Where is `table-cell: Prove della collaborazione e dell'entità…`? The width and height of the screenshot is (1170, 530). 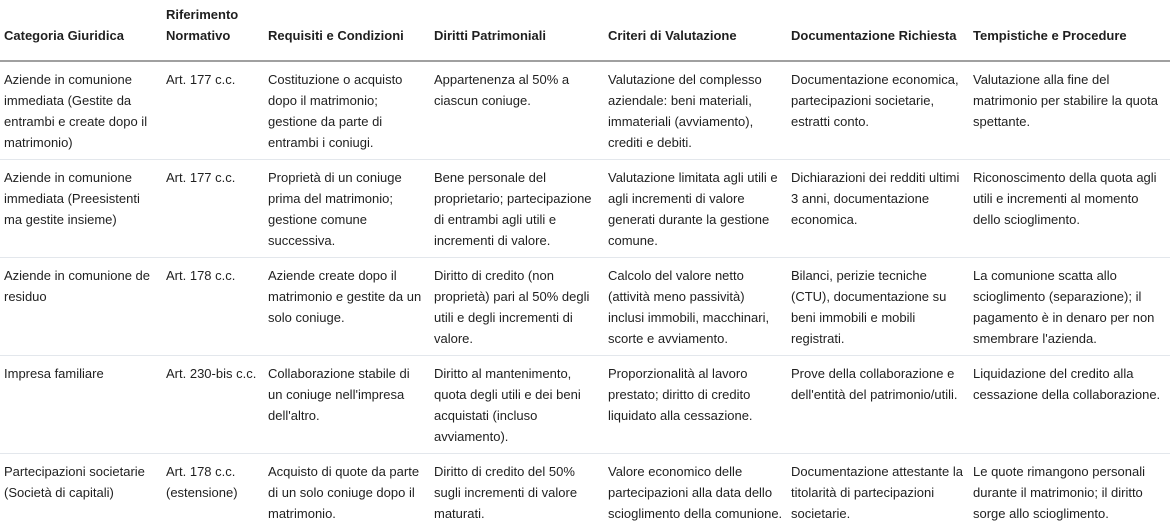 table-cell: Prove della collaborazione e dell'entità… is located at coordinates (878, 405).